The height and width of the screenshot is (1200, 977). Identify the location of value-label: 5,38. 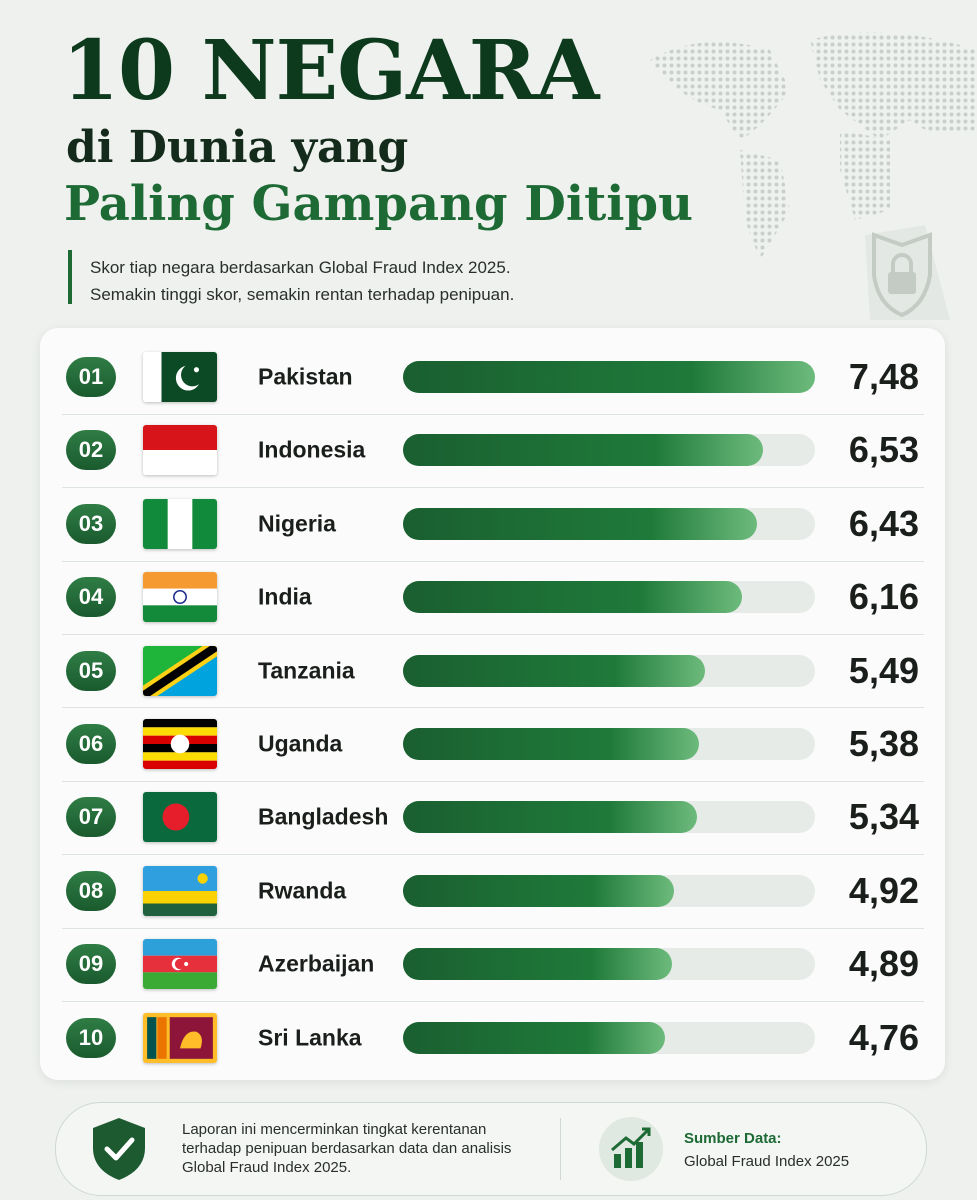
(883, 743).